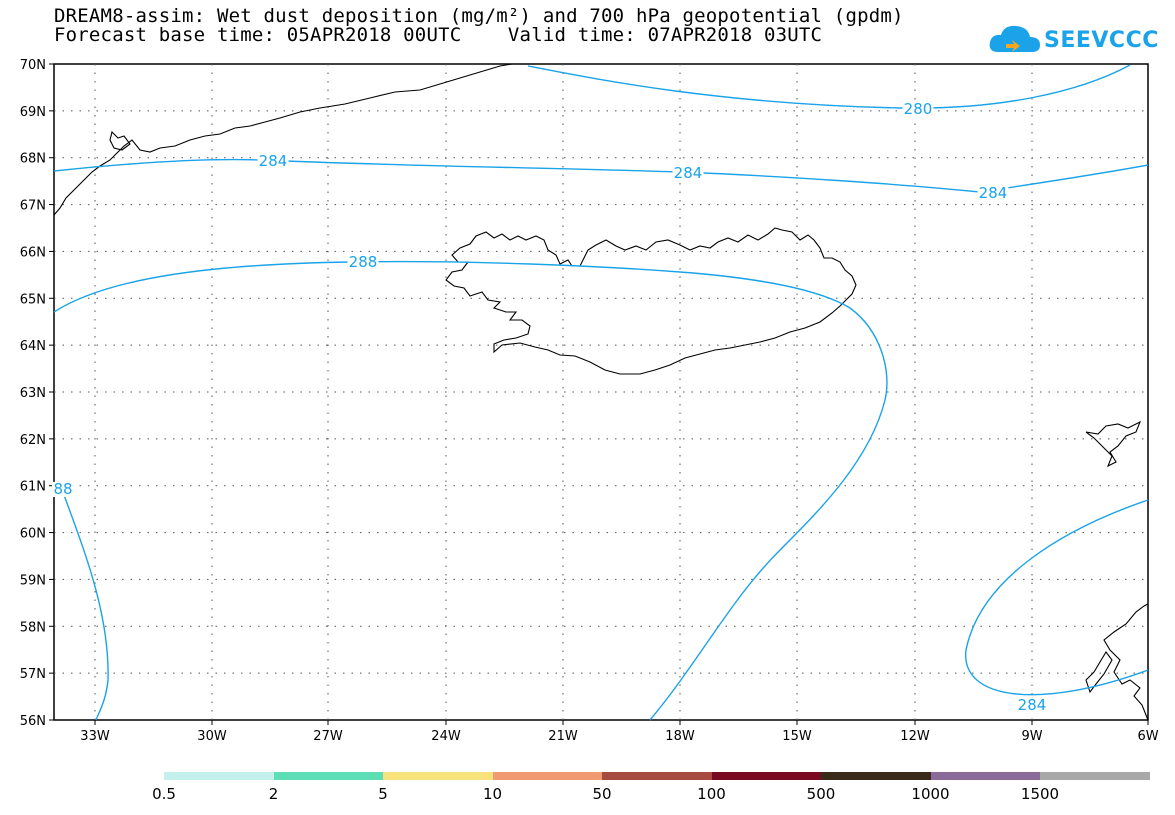 The width and height of the screenshot is (1175, 815). Describe the element at coordinates (33, 440) in the screenshot. I see `lat-label: 62N` at that location.